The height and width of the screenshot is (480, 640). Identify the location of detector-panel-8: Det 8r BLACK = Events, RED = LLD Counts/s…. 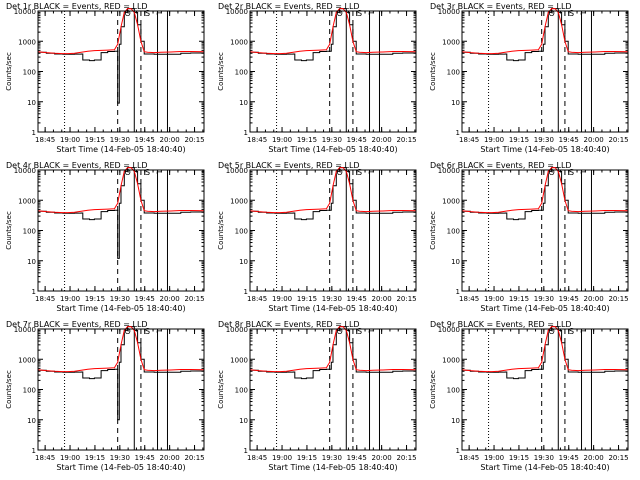
(317, 396).